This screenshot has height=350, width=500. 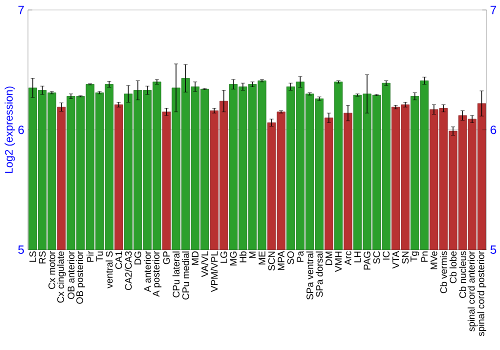 What do you see at coordinates (242, 257) in the screenshot?
I see `x-tick-label: Hb` at bounding box center [242, 257].